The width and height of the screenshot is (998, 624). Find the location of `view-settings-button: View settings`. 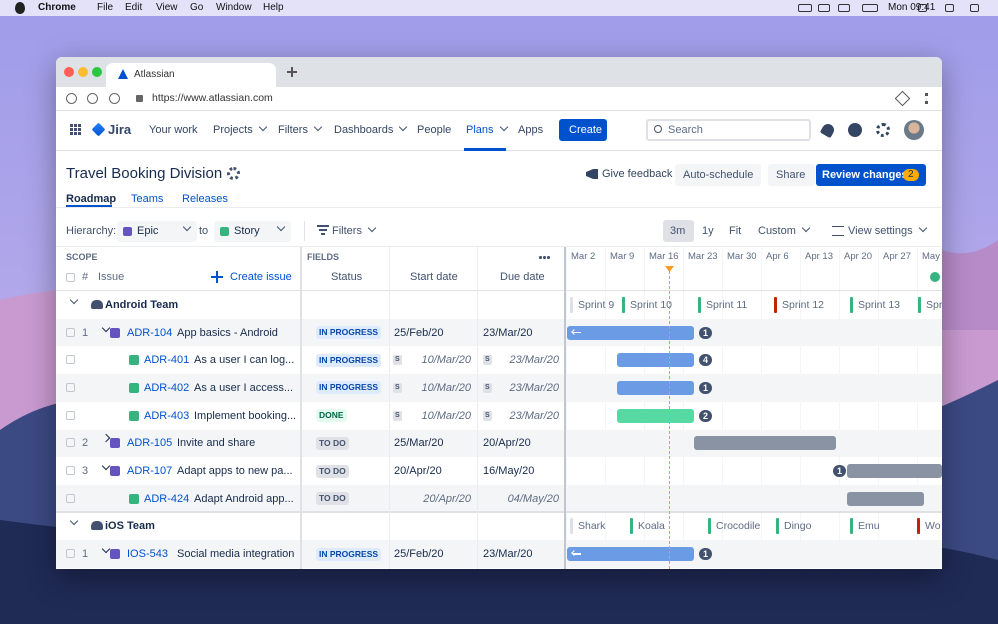

view-settings-button: View settings is located at coordinates (887, 231).